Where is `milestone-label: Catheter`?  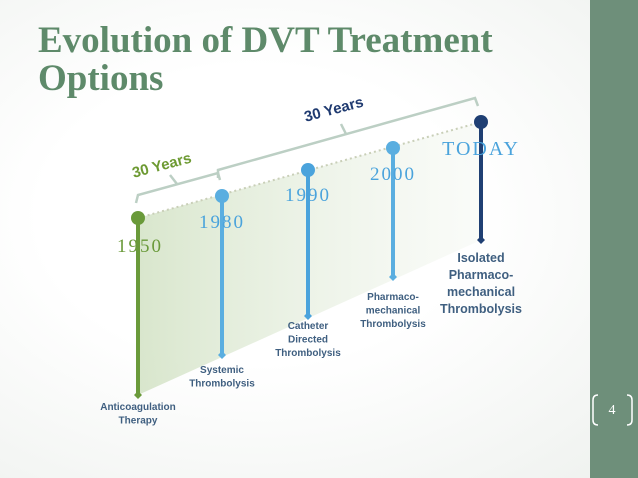 milestone-label: Catheter is located at coordinates (308, 326).